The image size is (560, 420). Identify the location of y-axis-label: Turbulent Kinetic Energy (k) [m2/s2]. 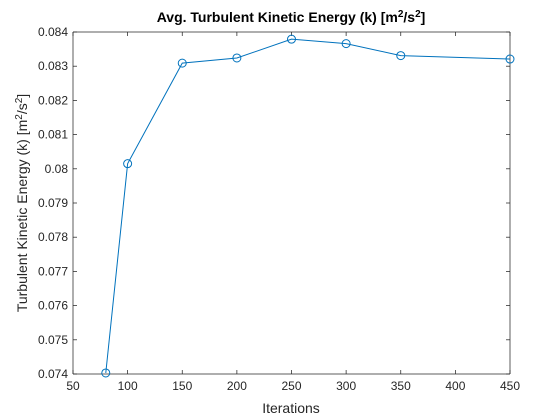
(22, 203).